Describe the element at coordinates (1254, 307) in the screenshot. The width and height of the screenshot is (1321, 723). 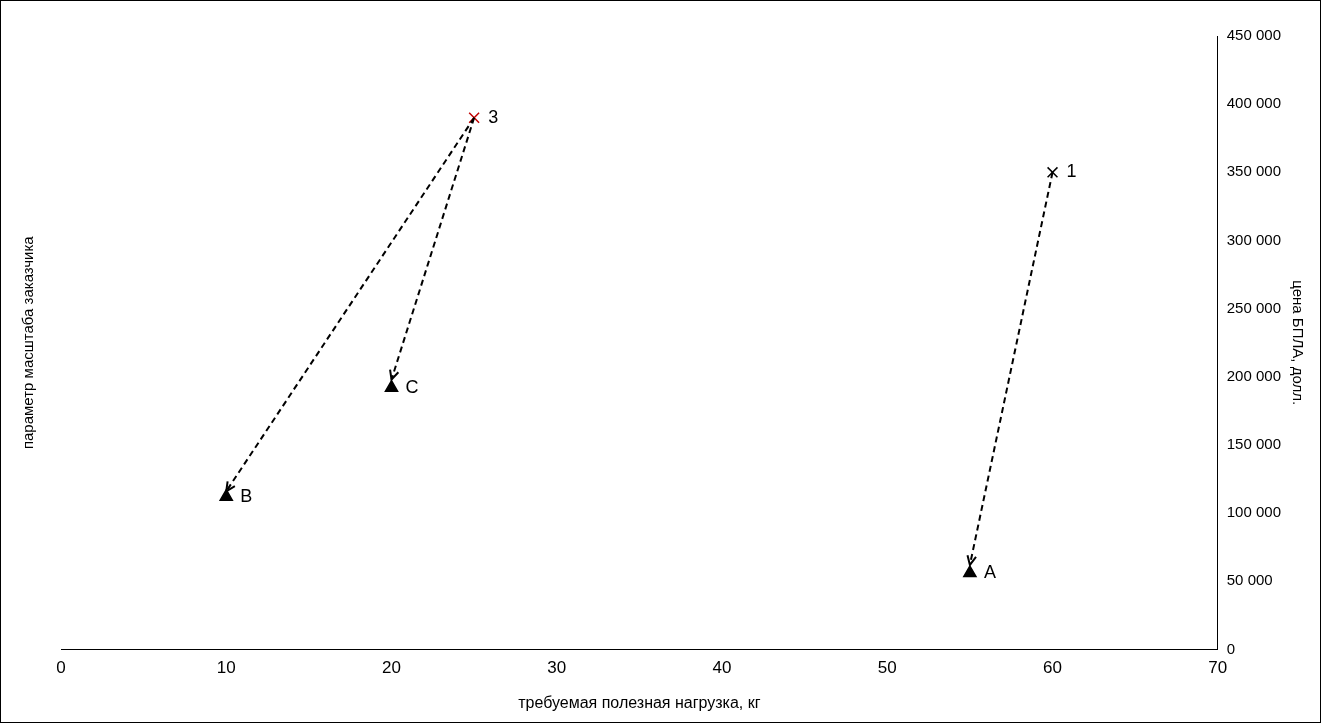
I see `y-tick-label: 250 000` at that location.